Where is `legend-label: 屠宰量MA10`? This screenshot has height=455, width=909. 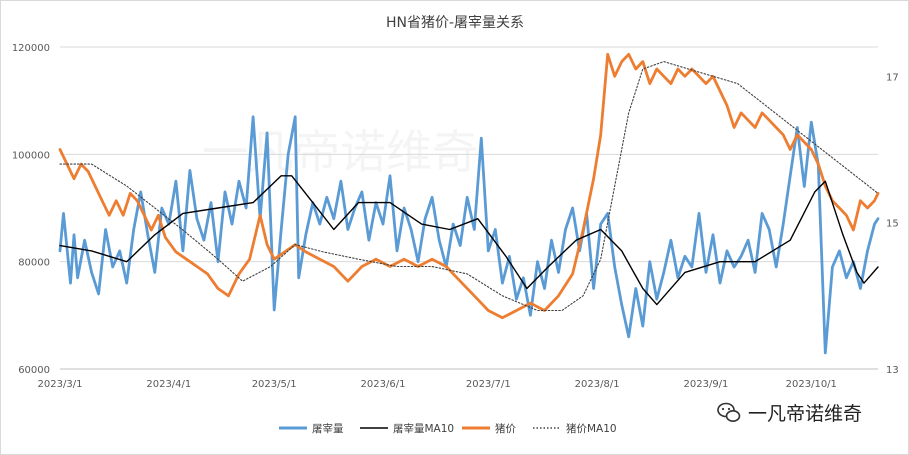 legend-label: 屠宰量MA10 is located at coordinates (423, 428).